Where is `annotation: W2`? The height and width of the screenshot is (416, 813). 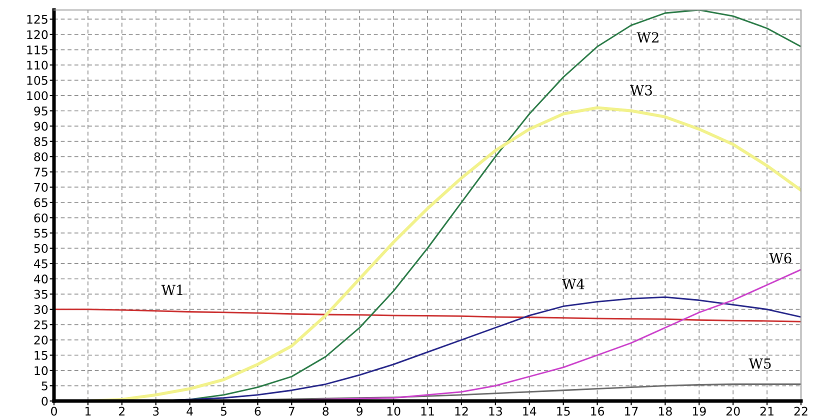
annotation: W2 is located at coordinates (647, 37).